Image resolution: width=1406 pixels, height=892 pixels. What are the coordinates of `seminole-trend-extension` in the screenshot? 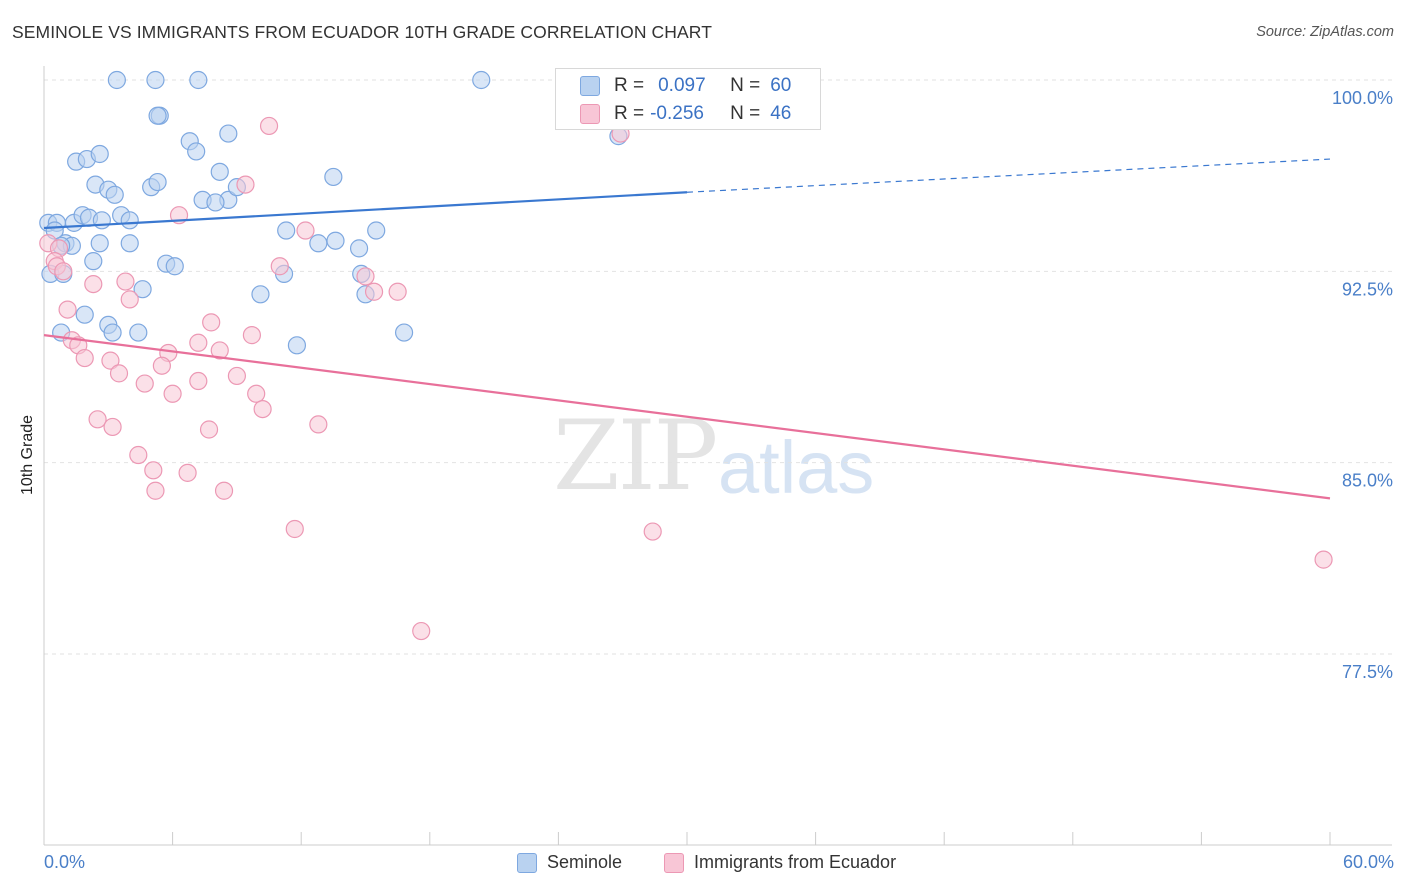 It's located at (1008, 175).